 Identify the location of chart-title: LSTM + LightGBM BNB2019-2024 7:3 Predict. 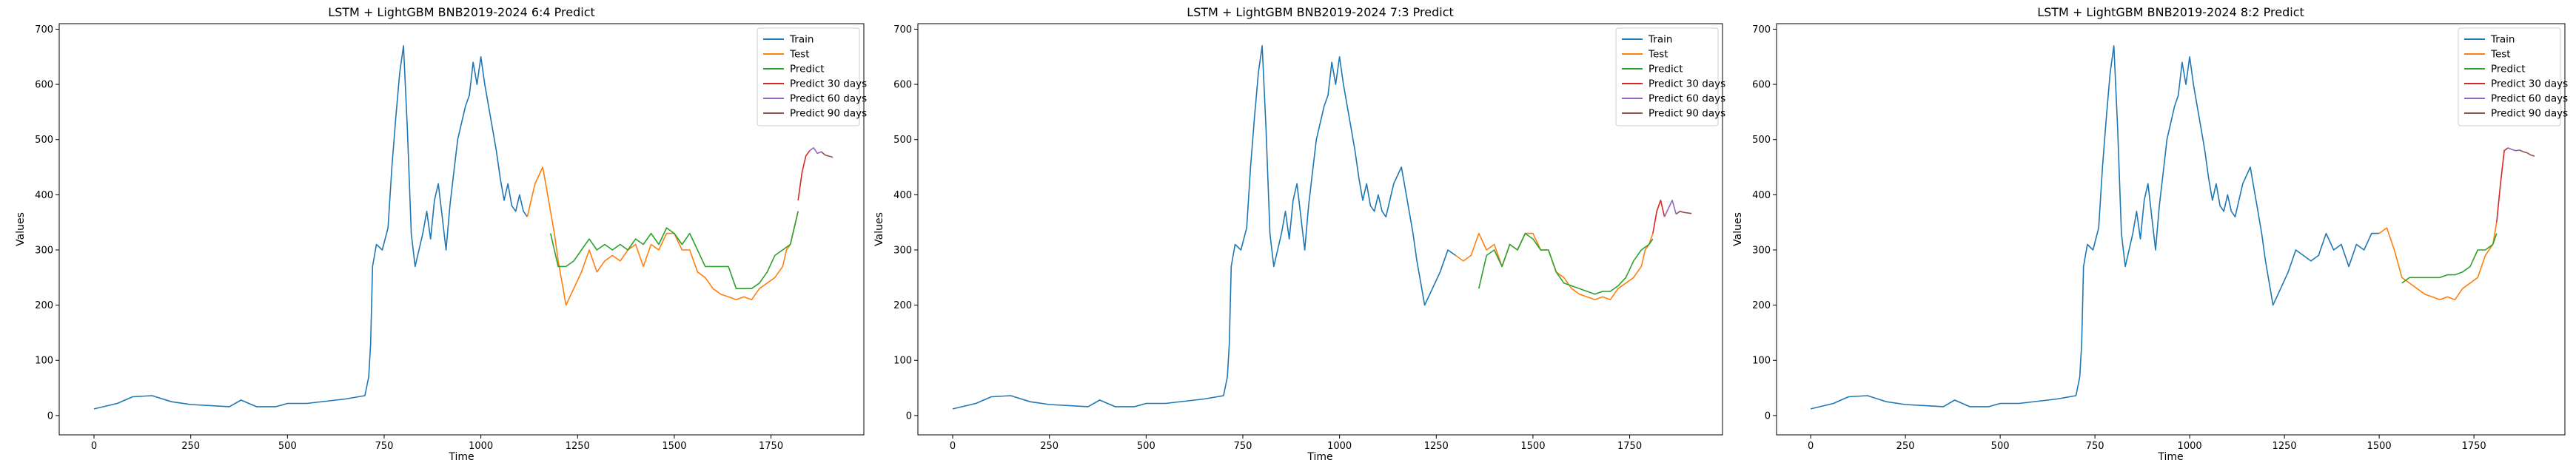
(1320, 12).